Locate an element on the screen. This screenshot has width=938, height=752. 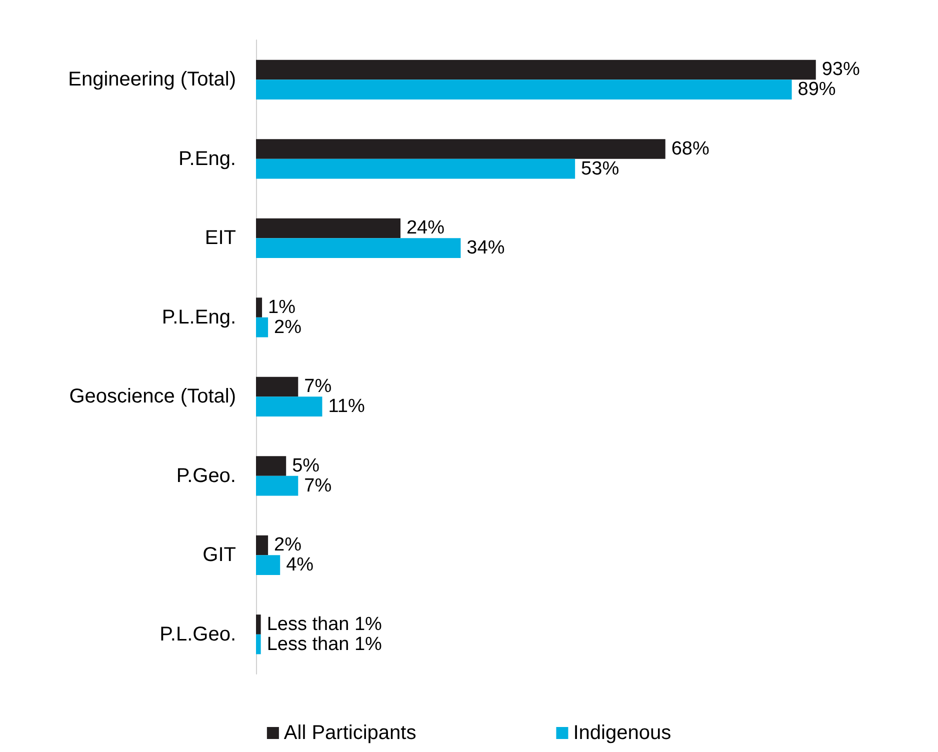
y-tick-label: EIT is located at coordinates (220, 238).